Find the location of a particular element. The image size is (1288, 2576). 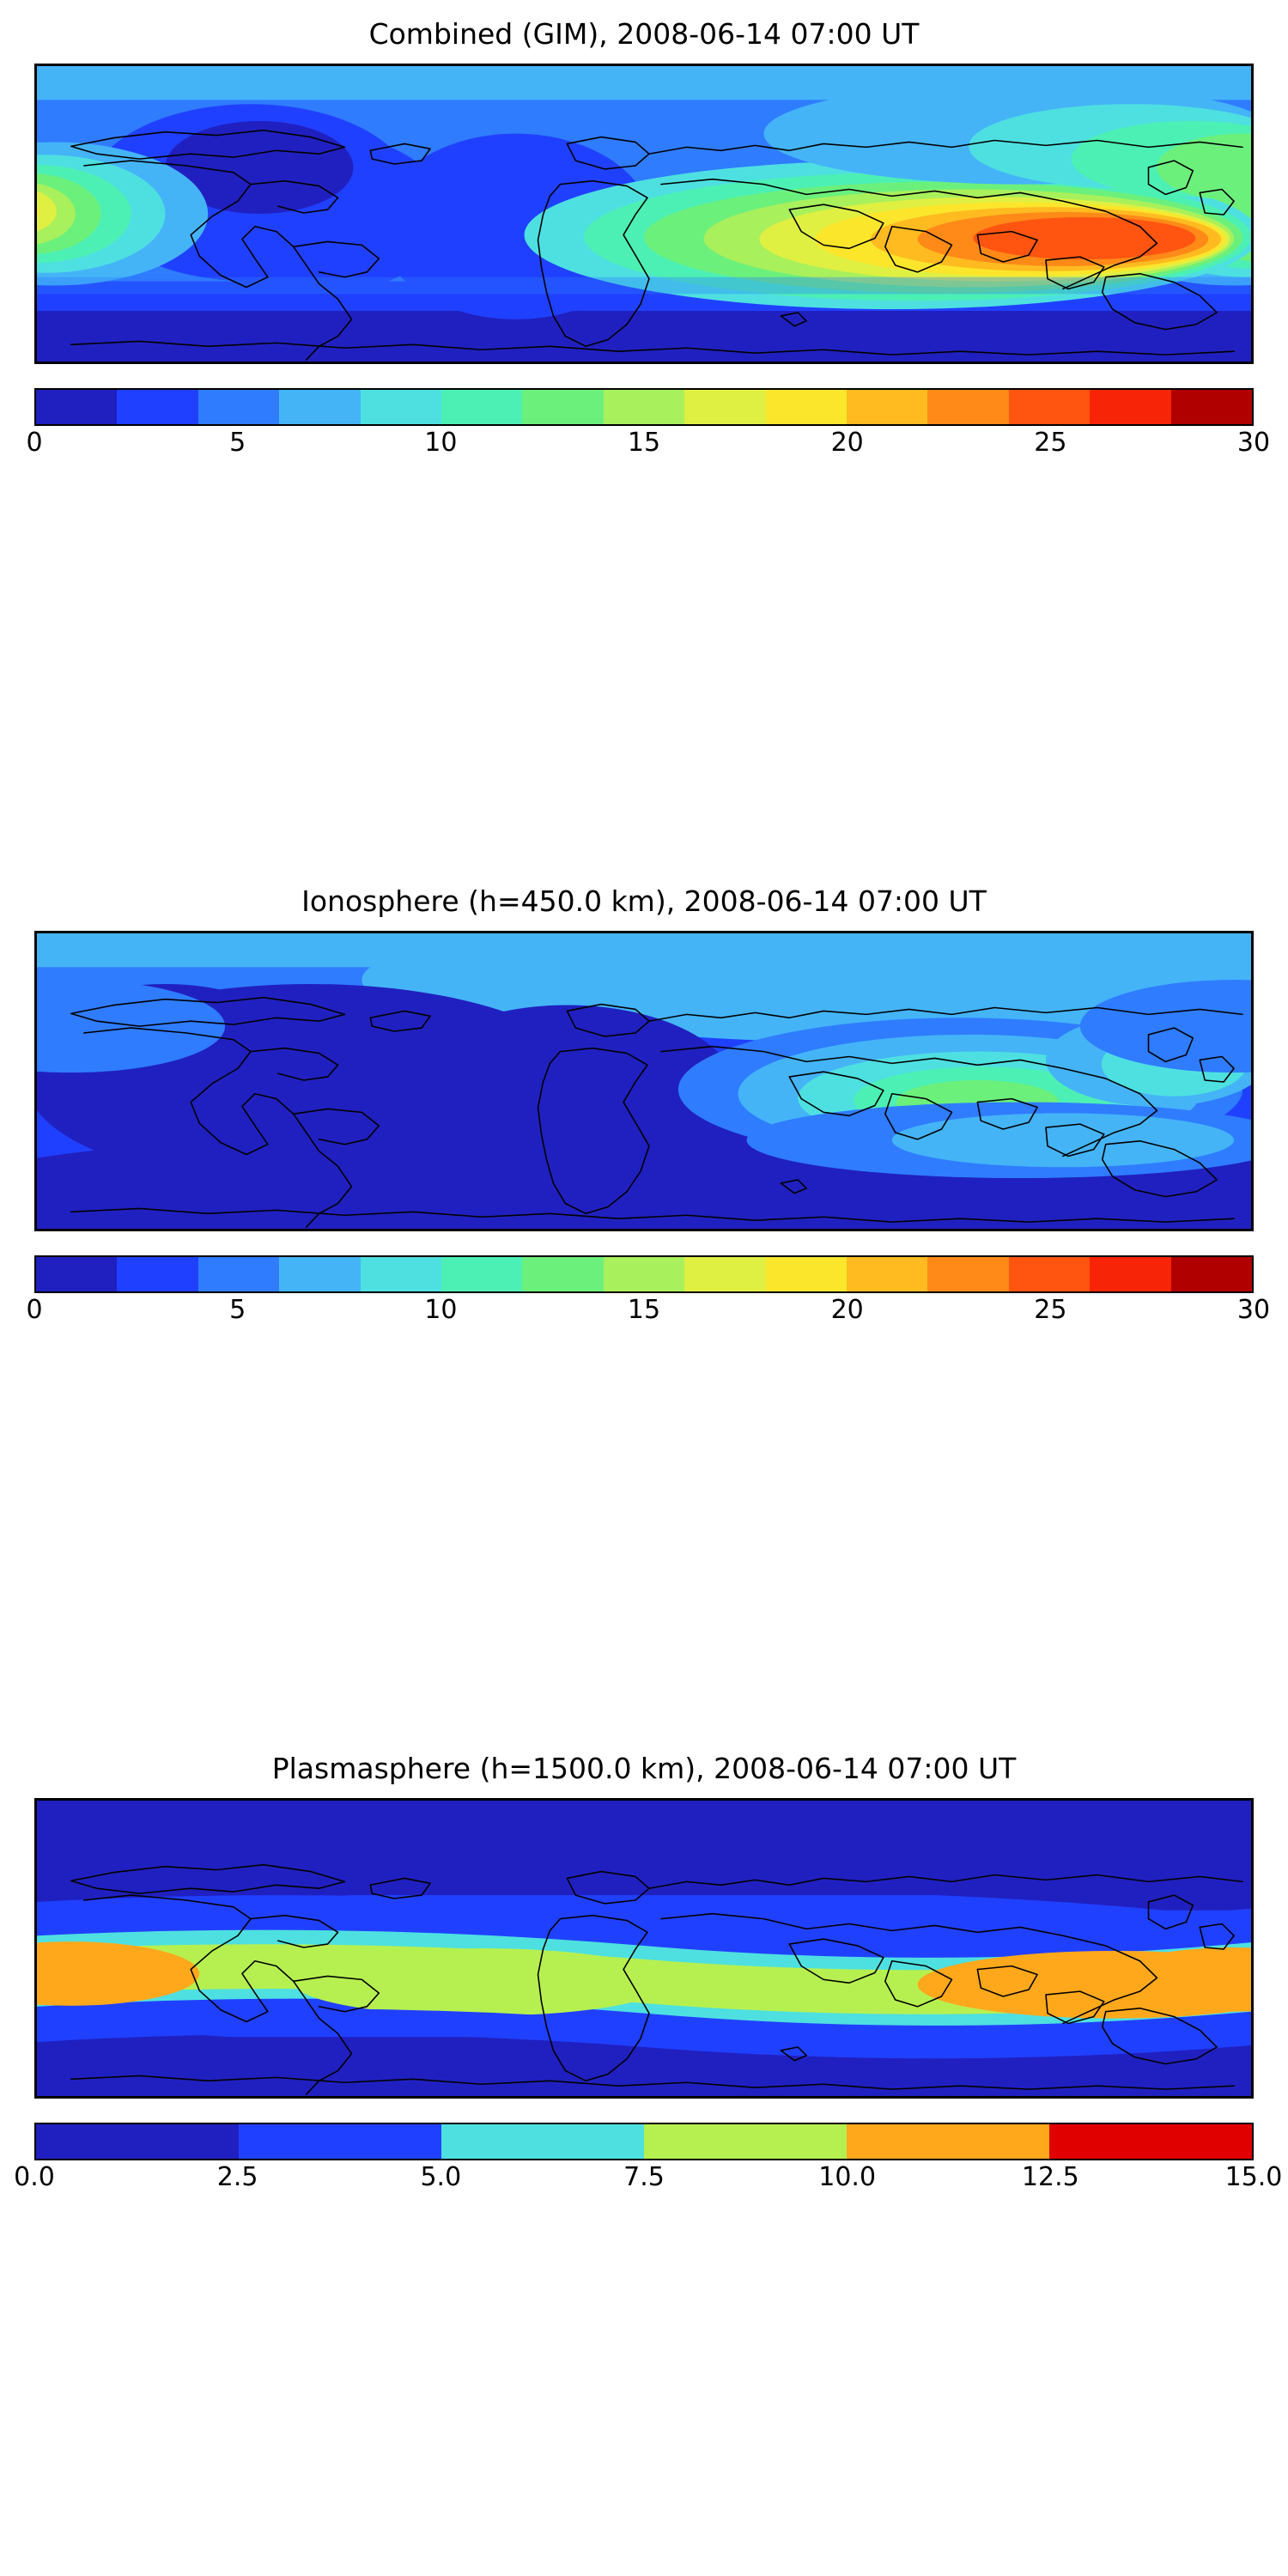

colorbar-combined is located at coordinates (644, 408).